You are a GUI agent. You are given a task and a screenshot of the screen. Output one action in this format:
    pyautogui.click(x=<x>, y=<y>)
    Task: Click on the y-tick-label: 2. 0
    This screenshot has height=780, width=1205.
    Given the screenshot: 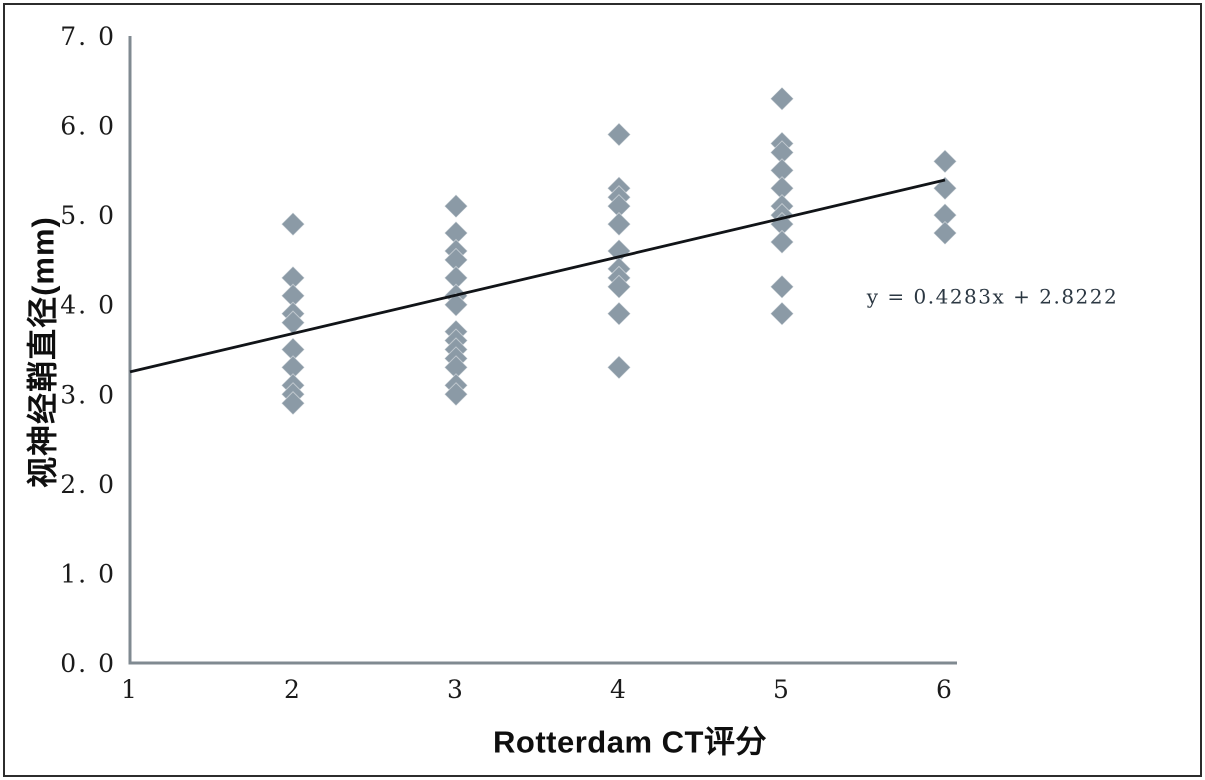 What is the action you would take?
    pyautogui.click(x=88, y=484)
    